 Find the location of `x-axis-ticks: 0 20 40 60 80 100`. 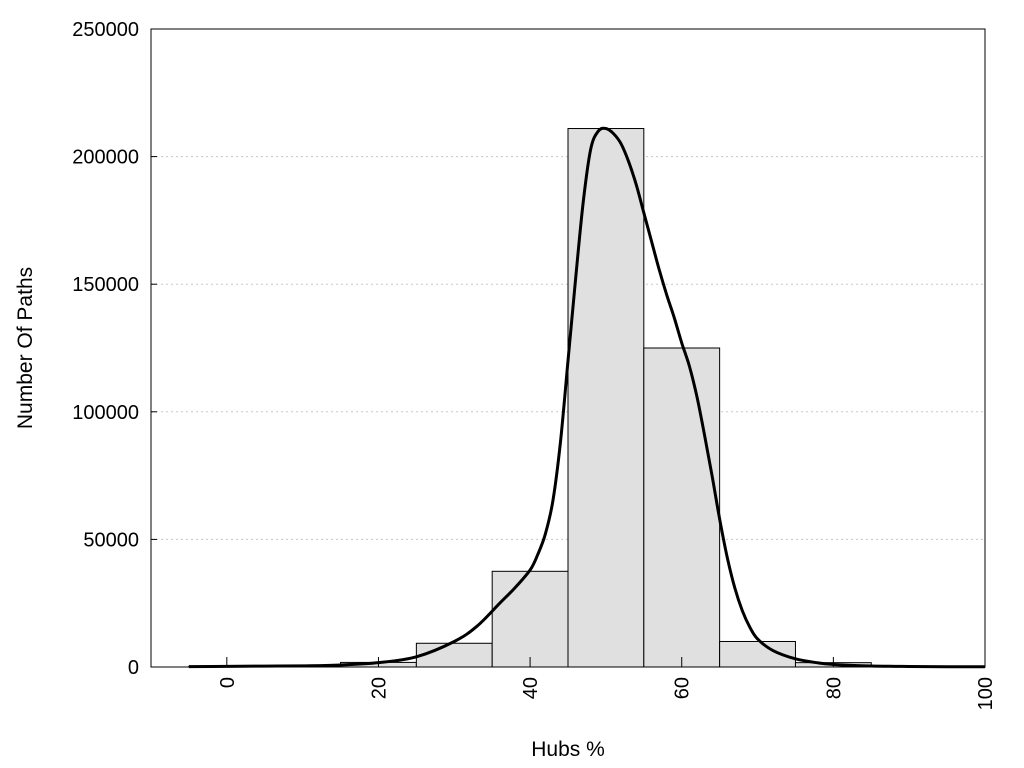

x-axis-ticks: 0 20 40 60 80 100 is located at coordinates (607, 683).